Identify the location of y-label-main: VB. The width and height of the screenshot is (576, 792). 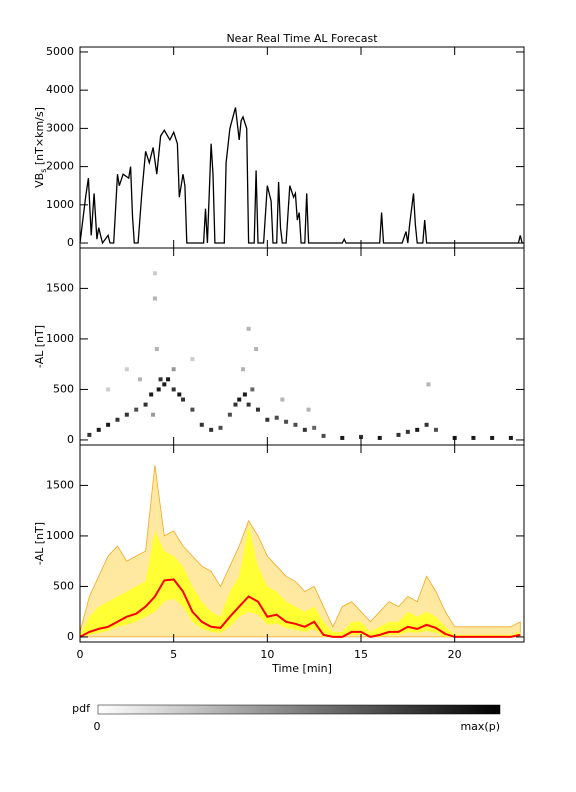
(39, 180).